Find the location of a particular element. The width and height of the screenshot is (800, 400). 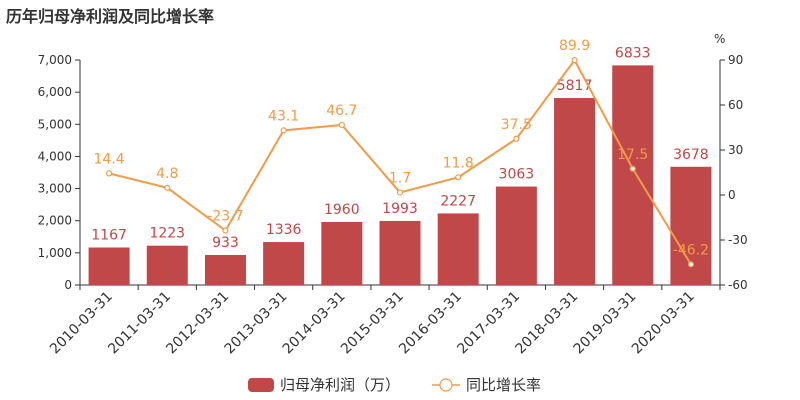

chart-title: 历年归母净利润及同比增长率 is located at coordinates (110, 16).